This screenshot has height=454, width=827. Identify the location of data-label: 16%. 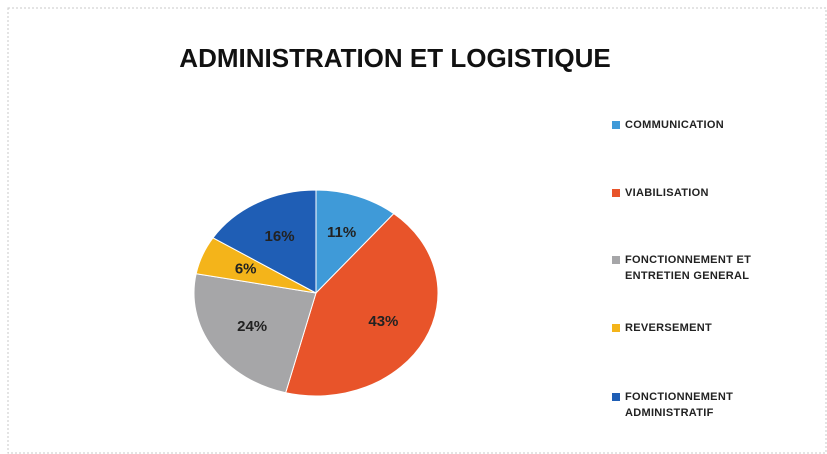
(280, 236).